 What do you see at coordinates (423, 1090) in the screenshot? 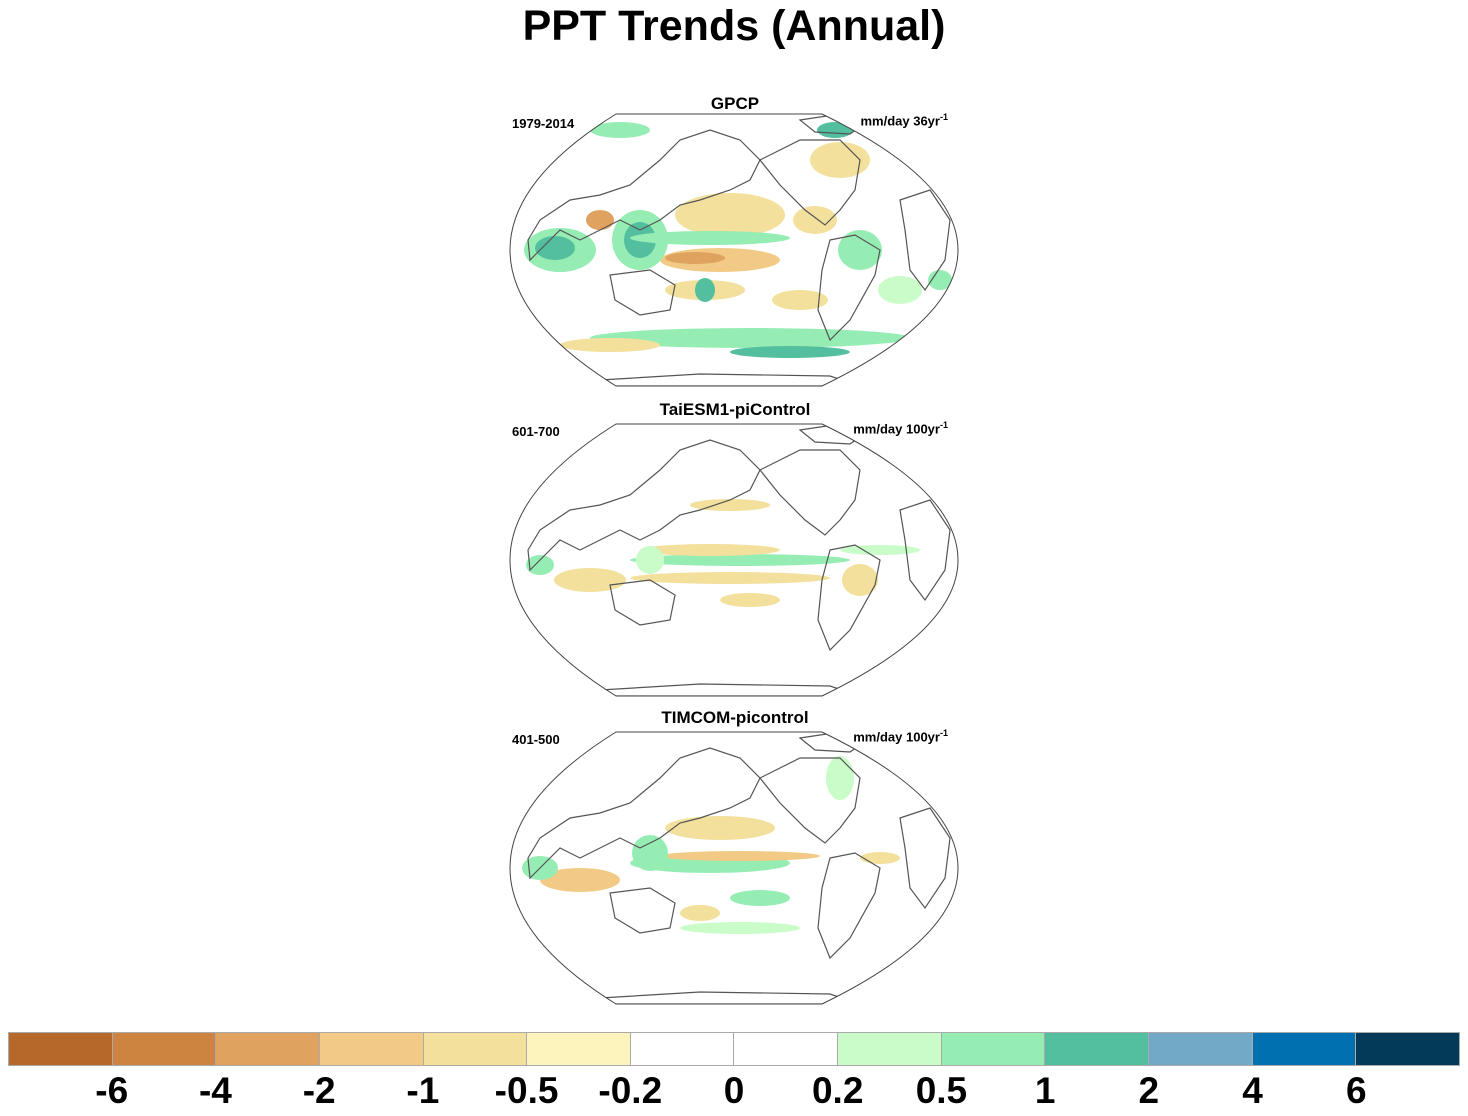
I see `colorbar-tick-label: -1` at bounding box center [423, 1090].